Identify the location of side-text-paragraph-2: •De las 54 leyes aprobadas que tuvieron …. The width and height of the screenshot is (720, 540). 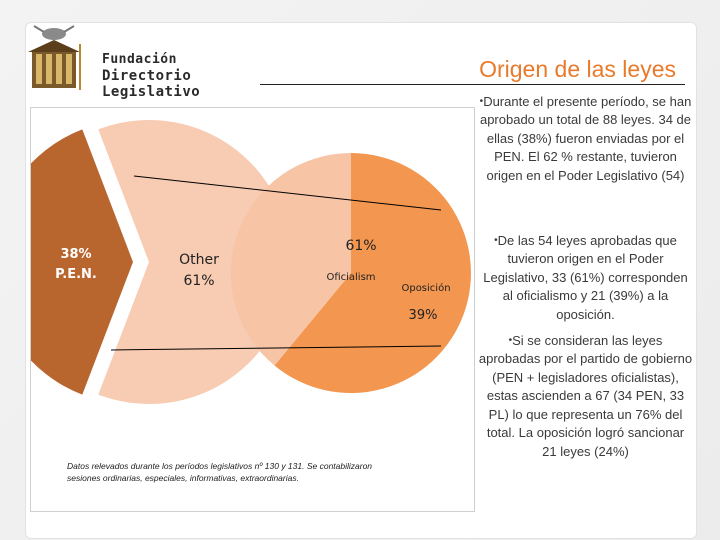
(585, 278).